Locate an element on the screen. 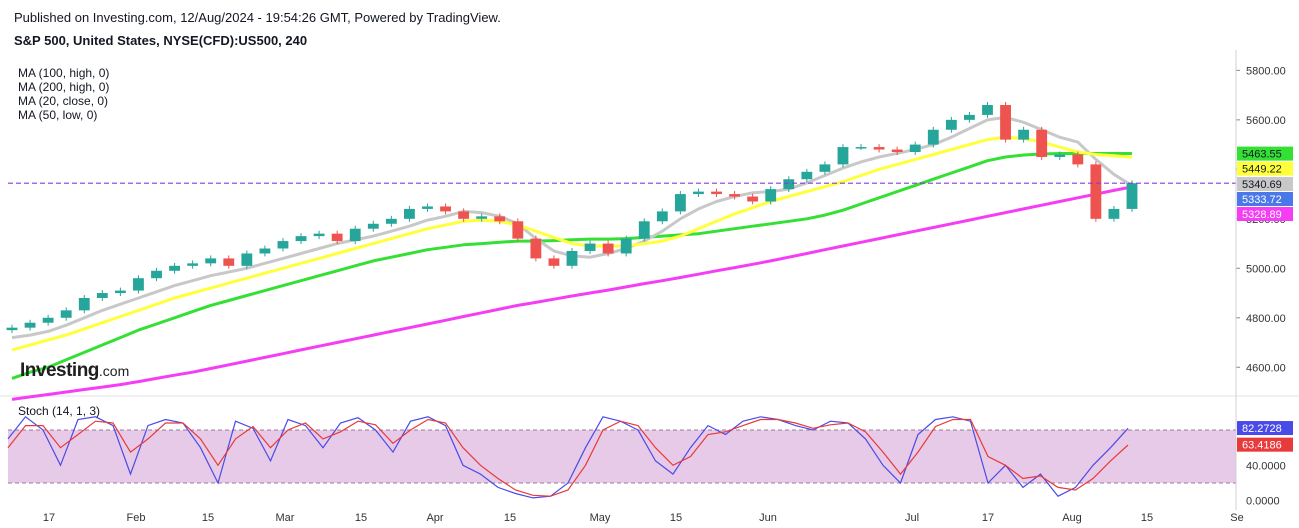 This screenshot has width=1299, height=528. time-tick-label: Jul is located at coordinates (912, 518).